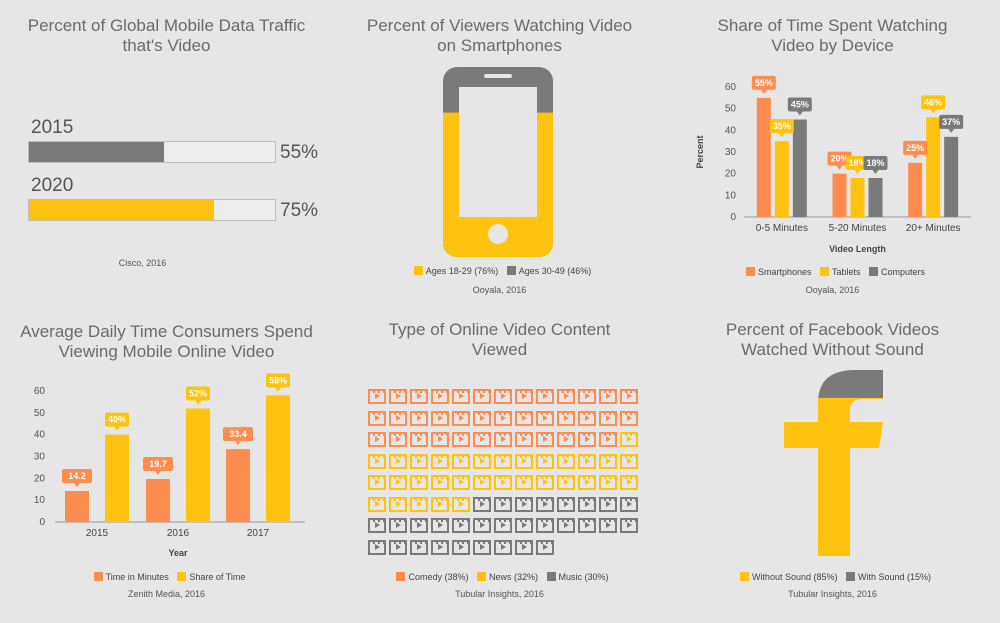  I want to click on y-tick-label: 40, so click(40, 435).